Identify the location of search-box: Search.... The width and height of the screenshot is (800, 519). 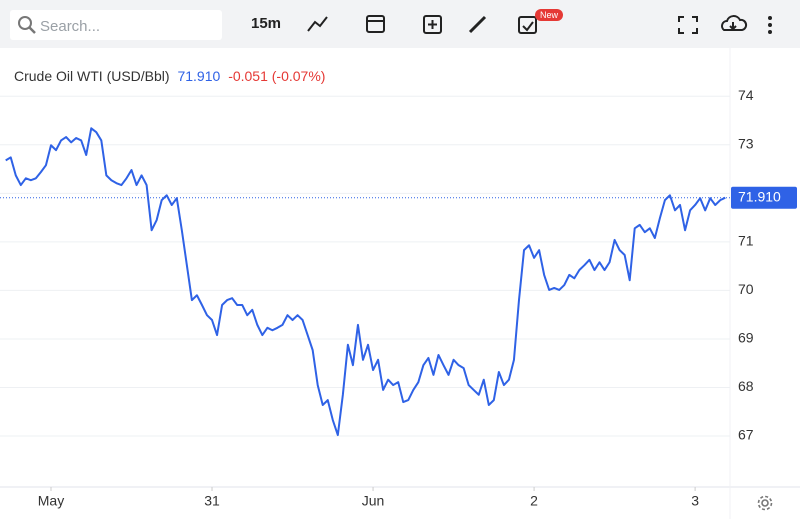
(116, 25).